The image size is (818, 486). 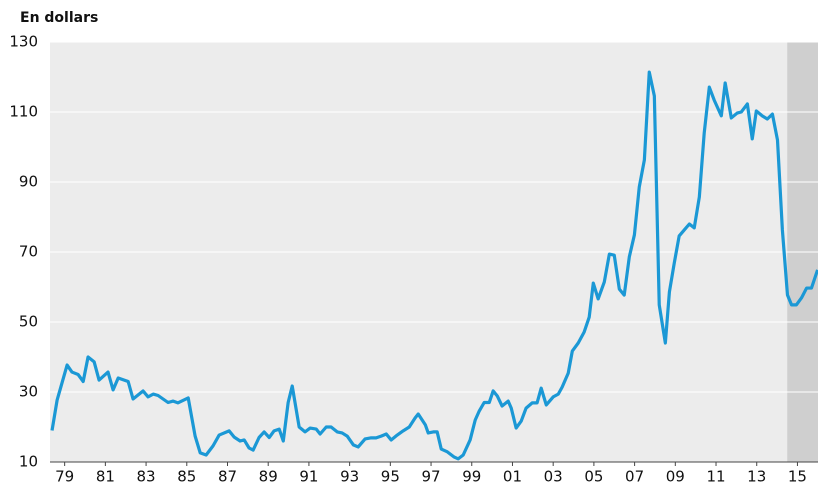 I want to click on x-tick-label: 11, so click(x=715, y=477).